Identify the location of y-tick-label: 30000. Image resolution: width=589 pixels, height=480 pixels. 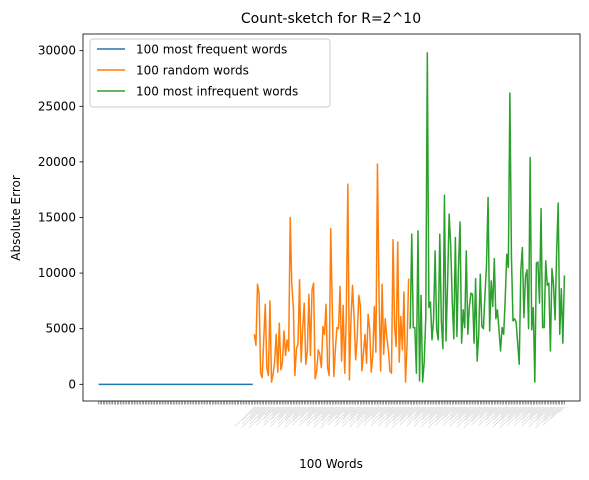
(57, 51).